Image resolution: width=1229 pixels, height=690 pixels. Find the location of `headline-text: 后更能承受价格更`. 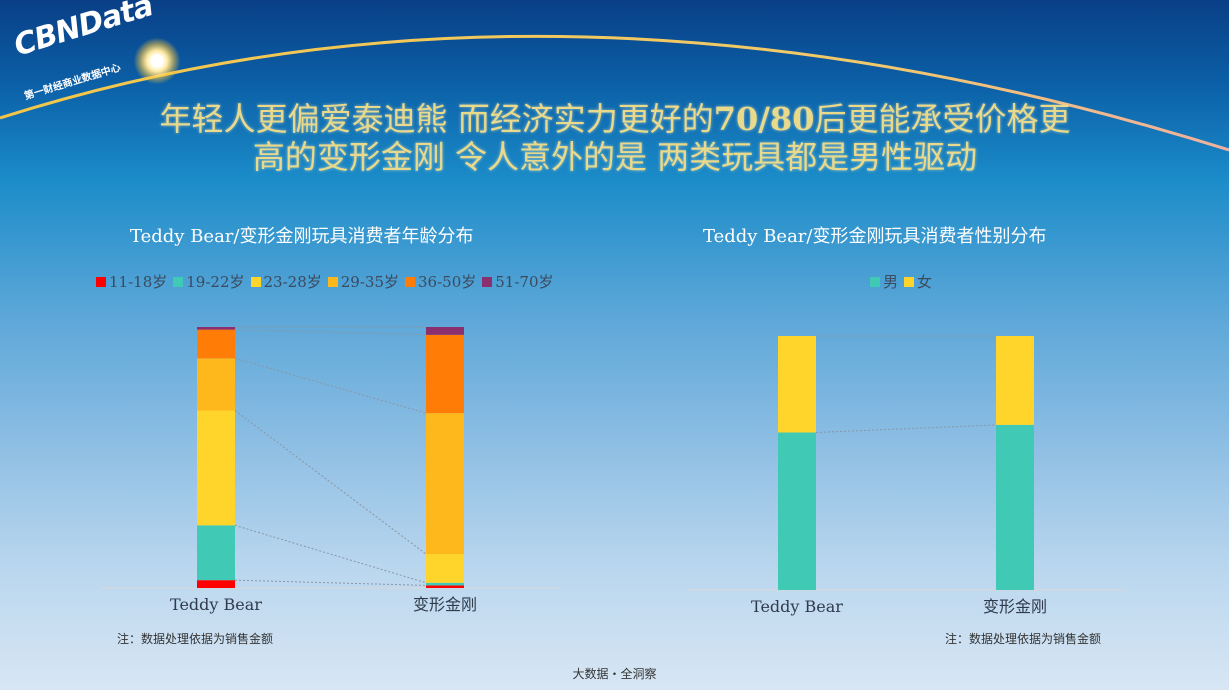

headline-text: 后更能承受价格更 is located at coordinates (942, 119).